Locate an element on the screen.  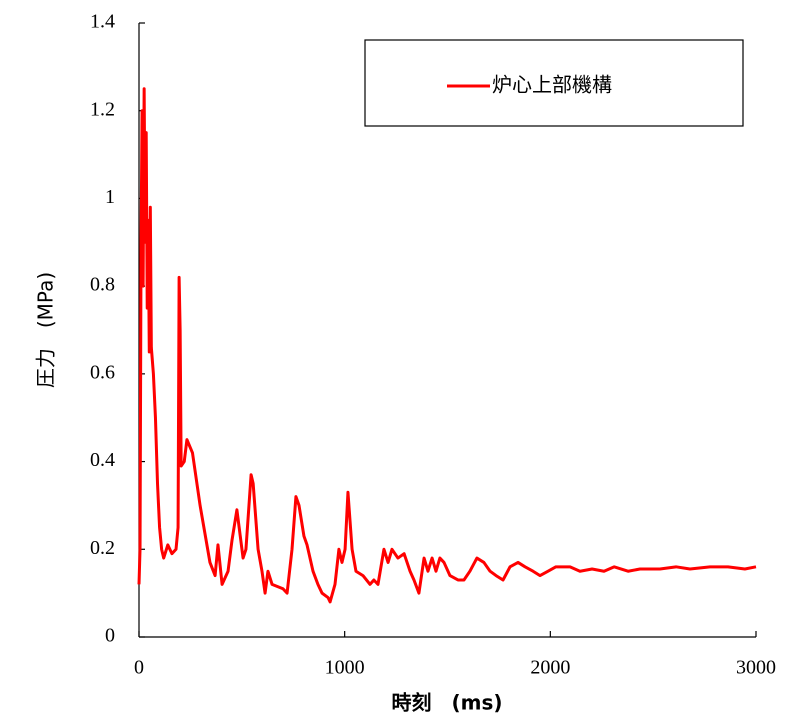
x-tick-label: 2000 is located at coordinates (550, 668).